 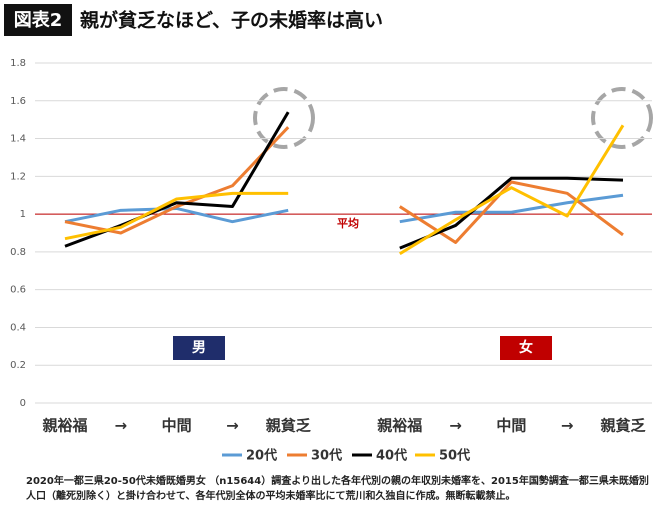 I want to click on group-label: 男, so click(x=199, y=348).